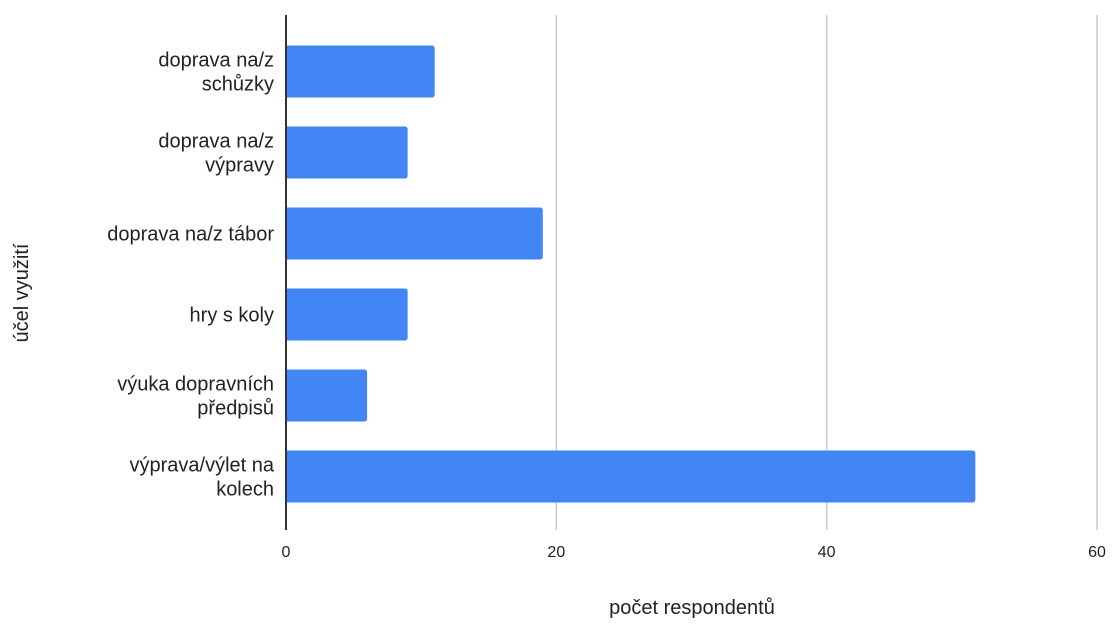 This screenshot has width=1113, height=624. Describe the element at coordinates (286, 552) in the screenshot. I see `x-tick-label: 0` at that location.